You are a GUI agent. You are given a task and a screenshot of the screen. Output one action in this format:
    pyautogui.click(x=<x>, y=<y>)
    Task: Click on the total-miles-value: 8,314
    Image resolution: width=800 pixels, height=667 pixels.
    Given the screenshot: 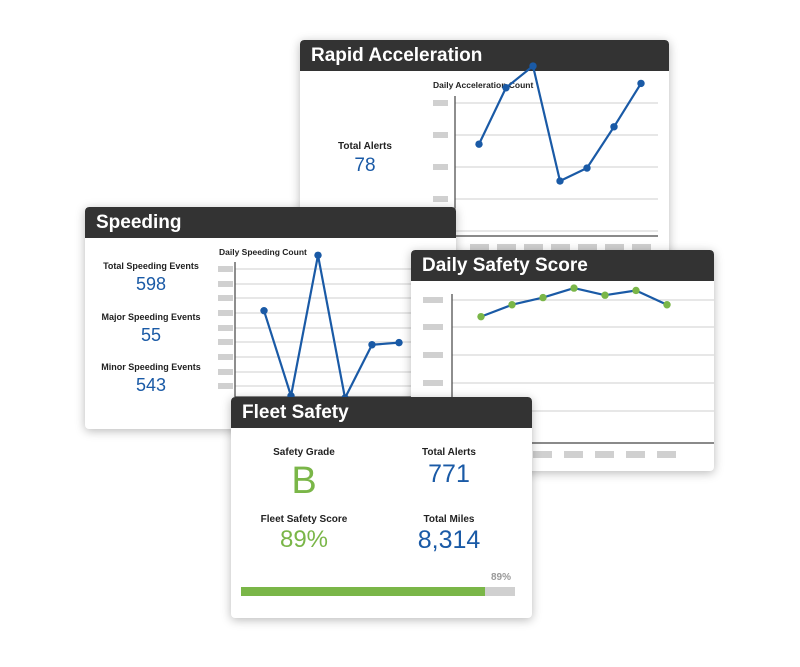 What is the action you would take?
    pyautogui.click(x=449, y=540)
    